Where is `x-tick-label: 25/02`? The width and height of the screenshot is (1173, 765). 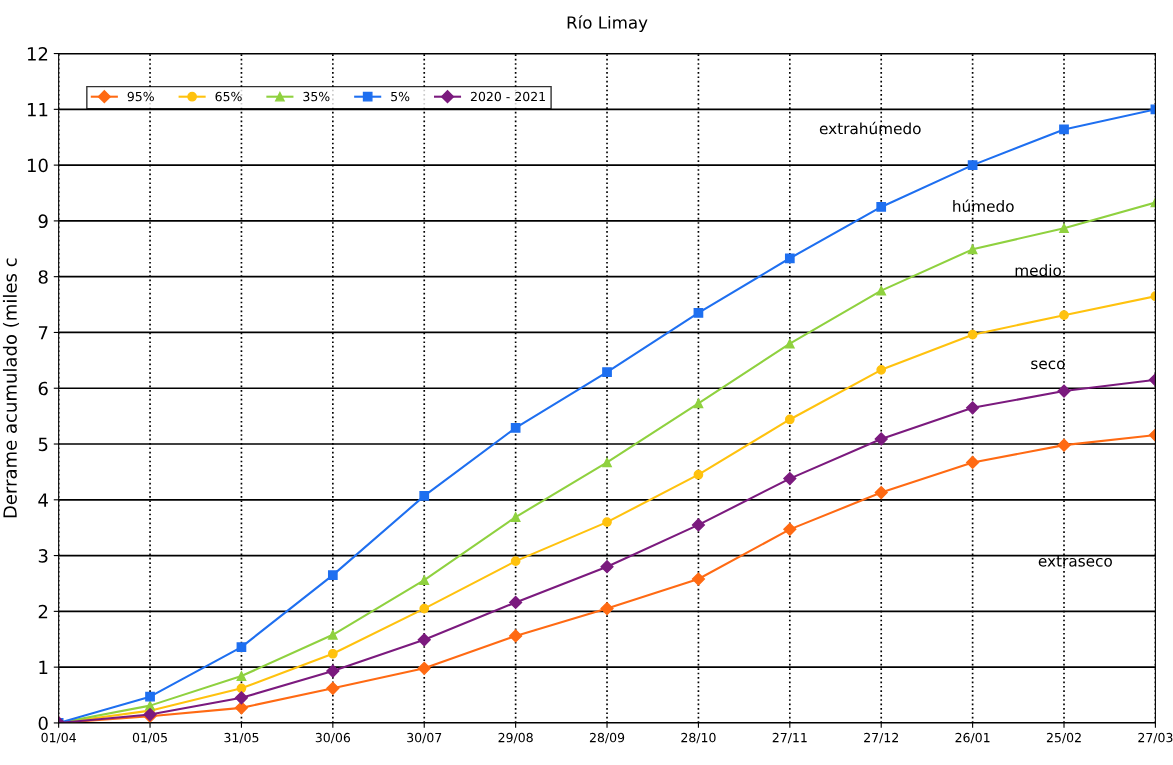
x-tick-label: 25/02 is located at coordinates (1063, 738).